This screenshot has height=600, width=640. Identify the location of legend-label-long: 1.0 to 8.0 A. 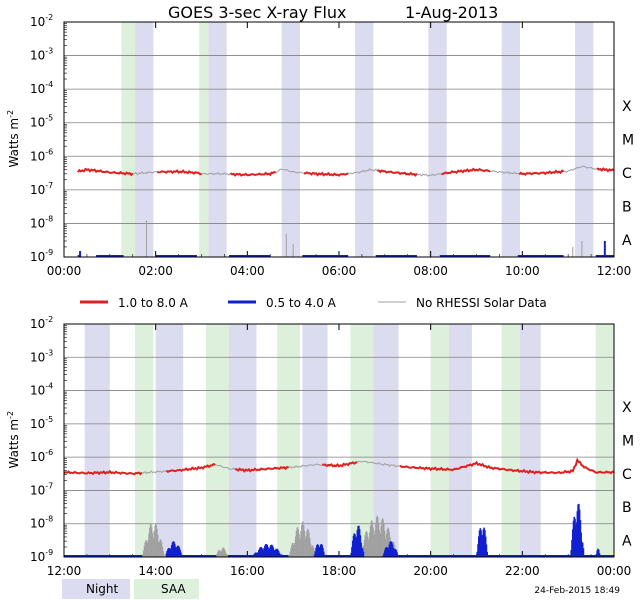
(153, 303).